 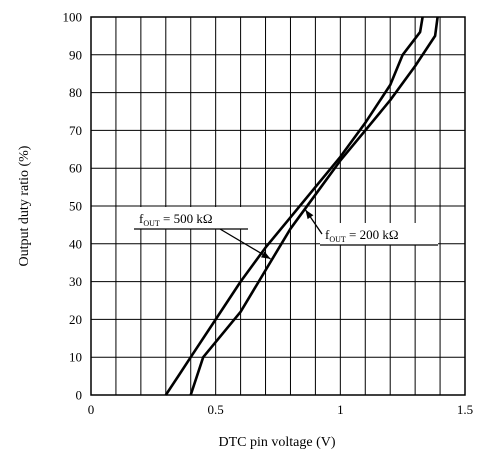 What do you see at coordinates (91, 409) in the screenshot?
I see `x-tick-label: 0` at bounding box center [91, 409].